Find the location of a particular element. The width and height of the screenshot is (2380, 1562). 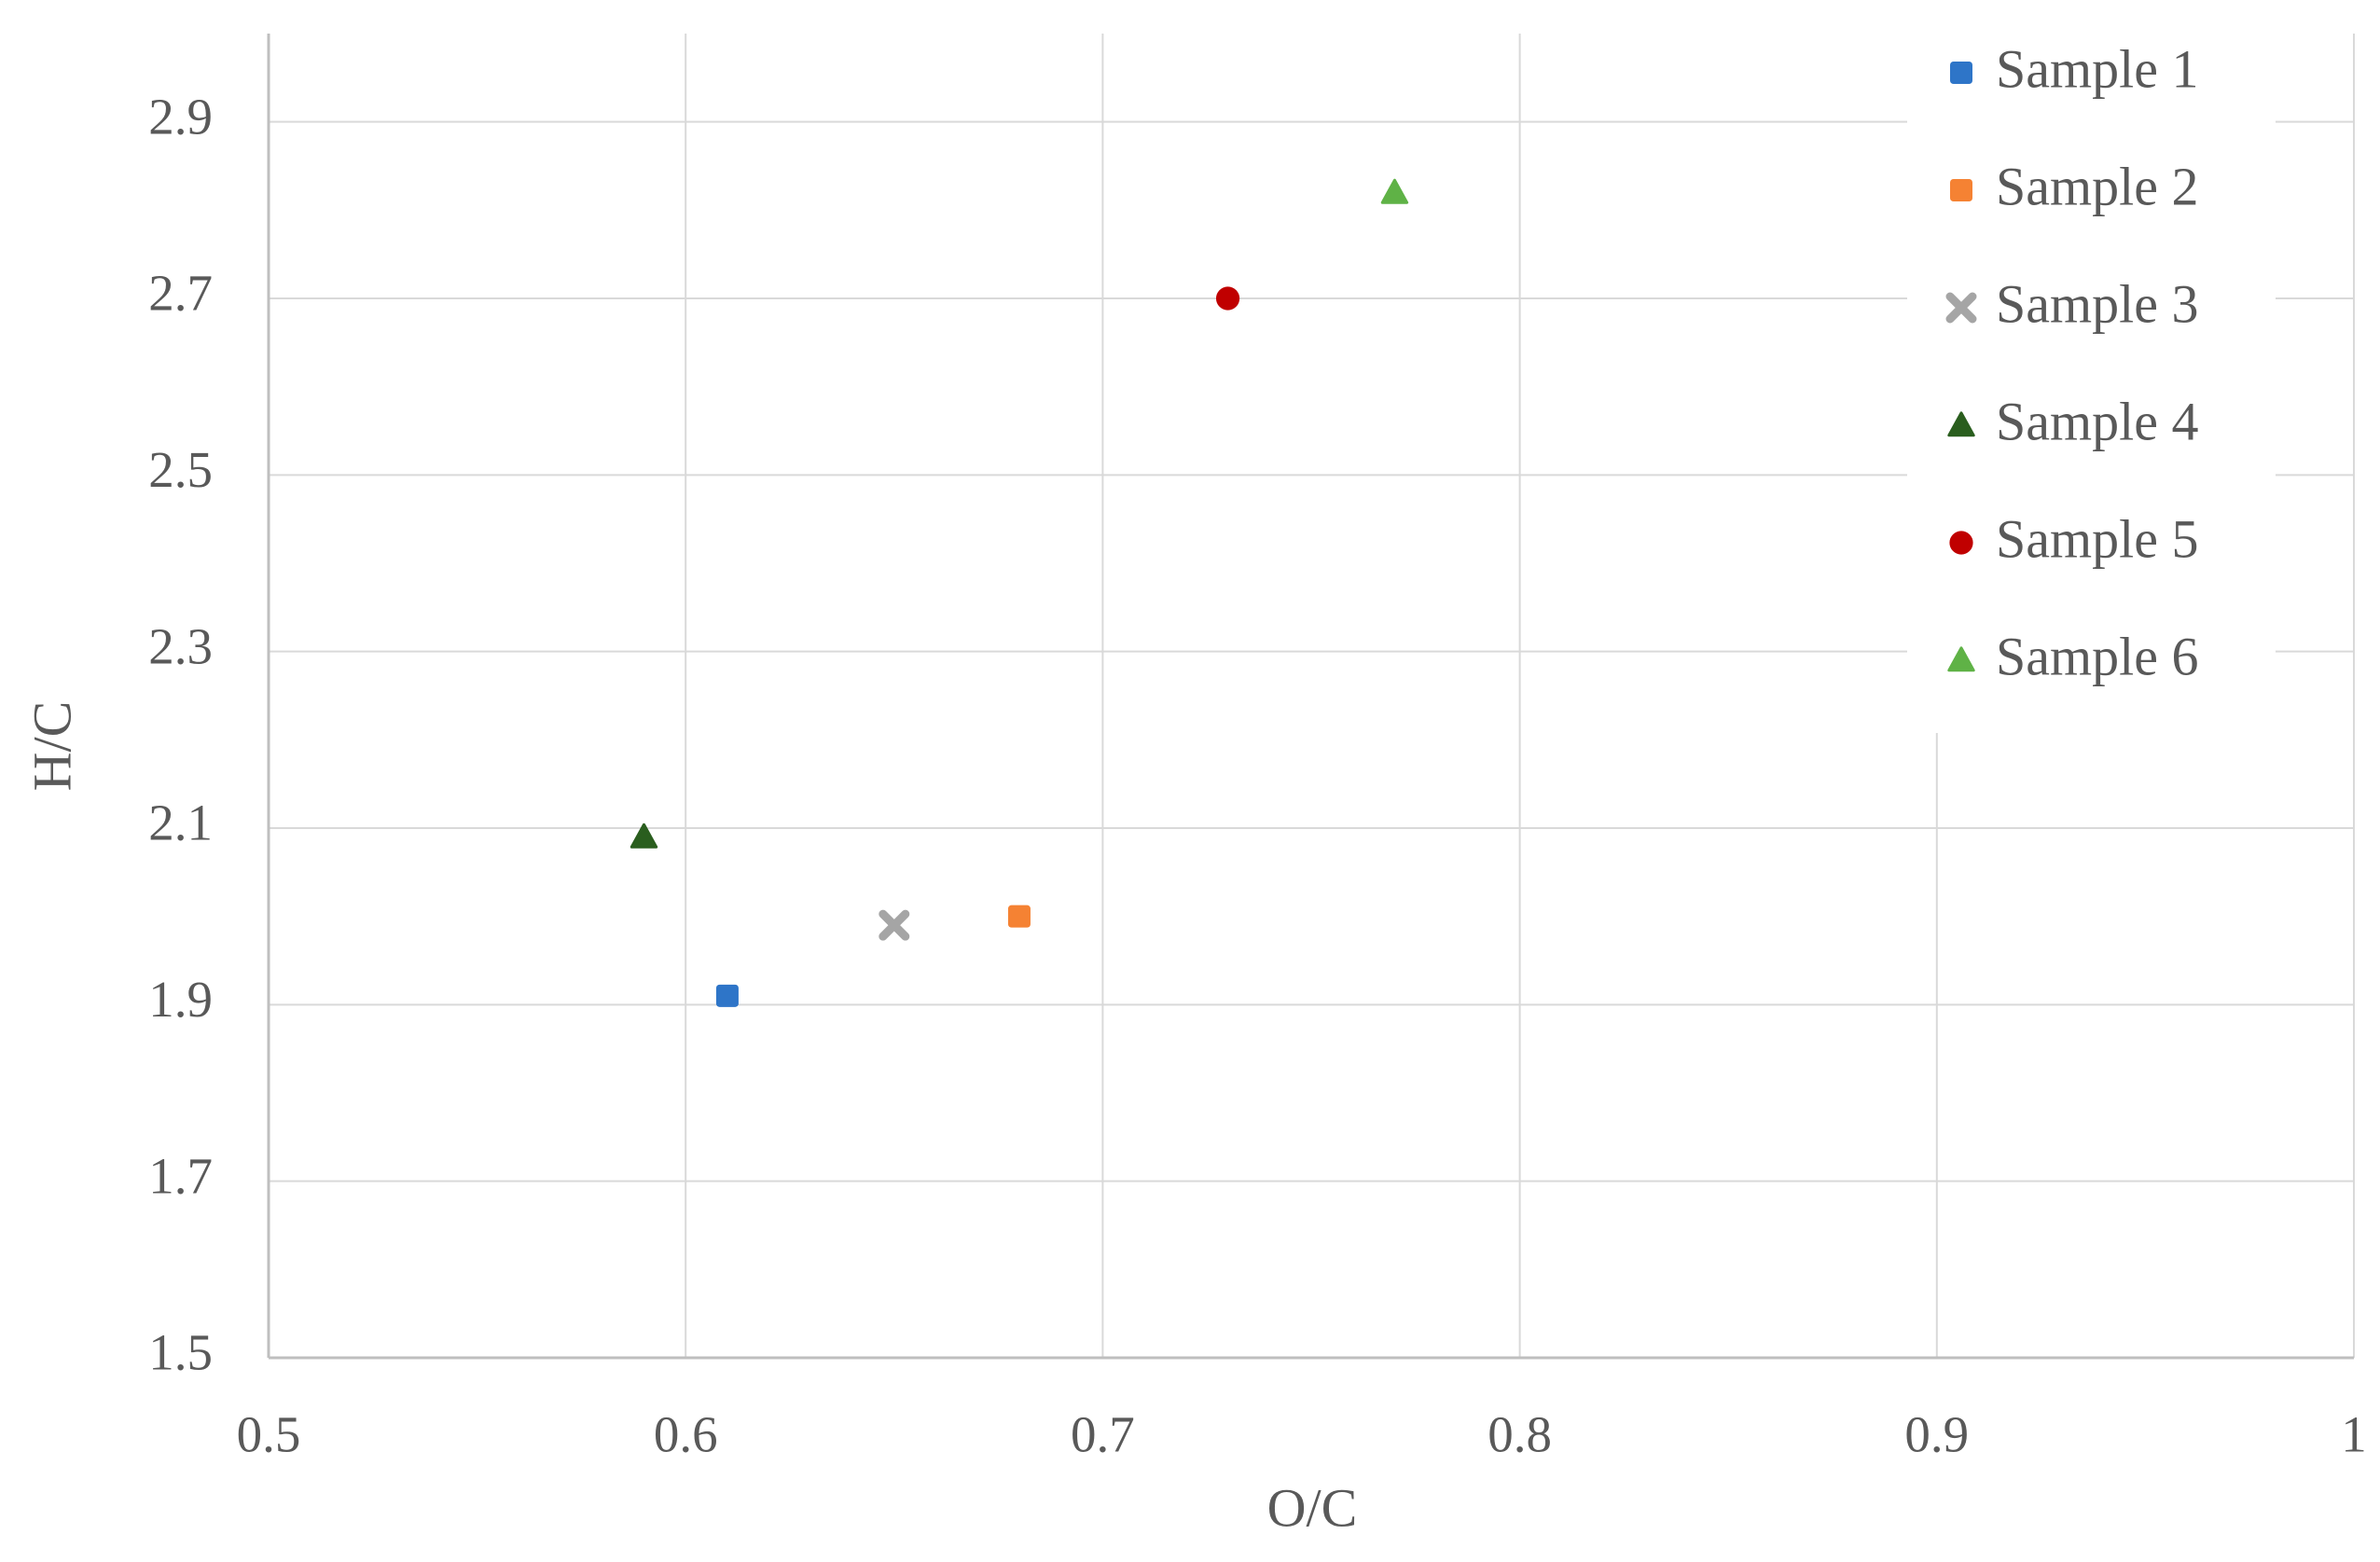

x-axis-title: O/C is located at coordinates (1312, 1507).